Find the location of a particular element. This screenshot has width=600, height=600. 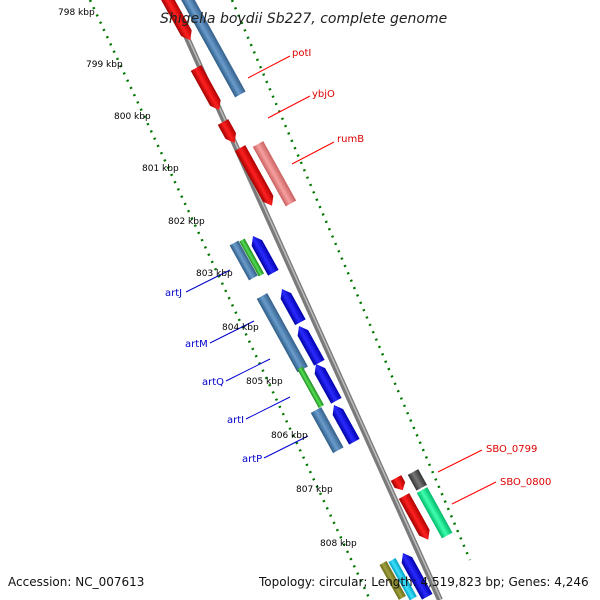

leader-artM is located at coordinates (232, 332).